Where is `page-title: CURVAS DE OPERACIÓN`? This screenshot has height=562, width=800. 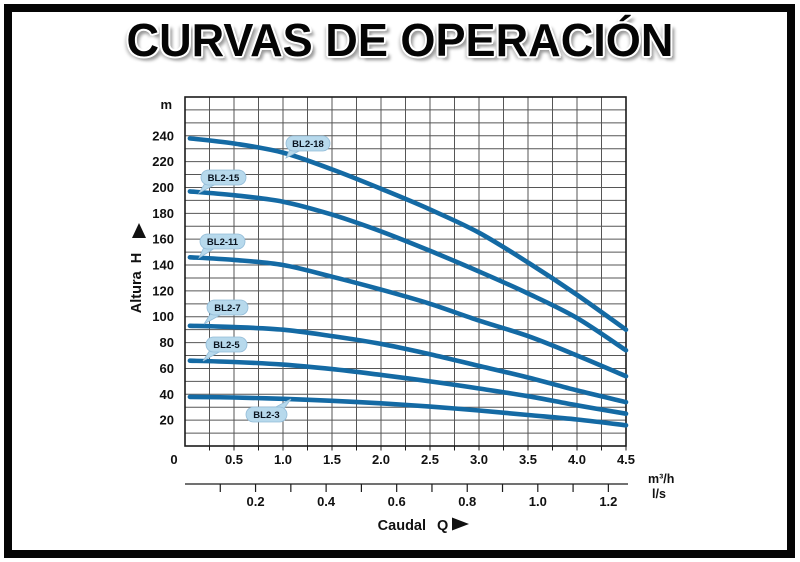
page-title: CURVAS DE OPERACIÓN is located at coordinates (400, 40).